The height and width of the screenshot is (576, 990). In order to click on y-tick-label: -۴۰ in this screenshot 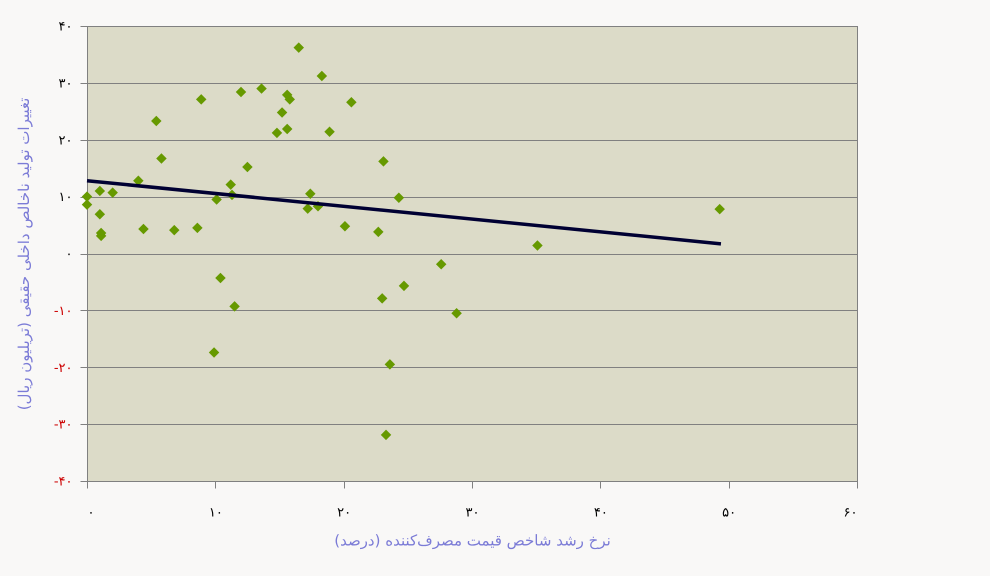, I will do `click(63, 482)`.